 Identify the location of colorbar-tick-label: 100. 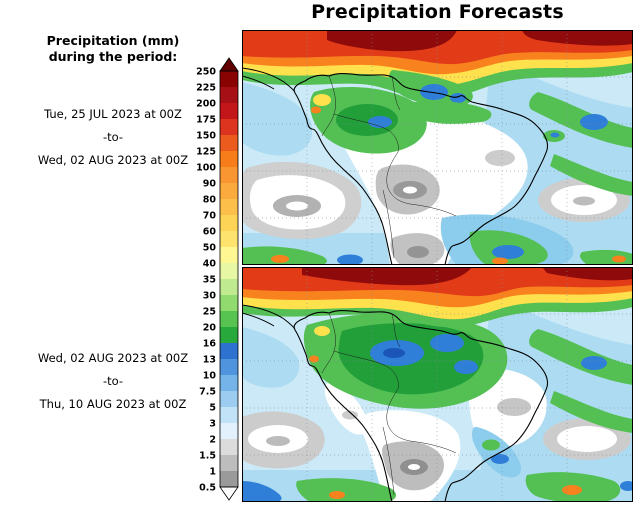
(206, 168).